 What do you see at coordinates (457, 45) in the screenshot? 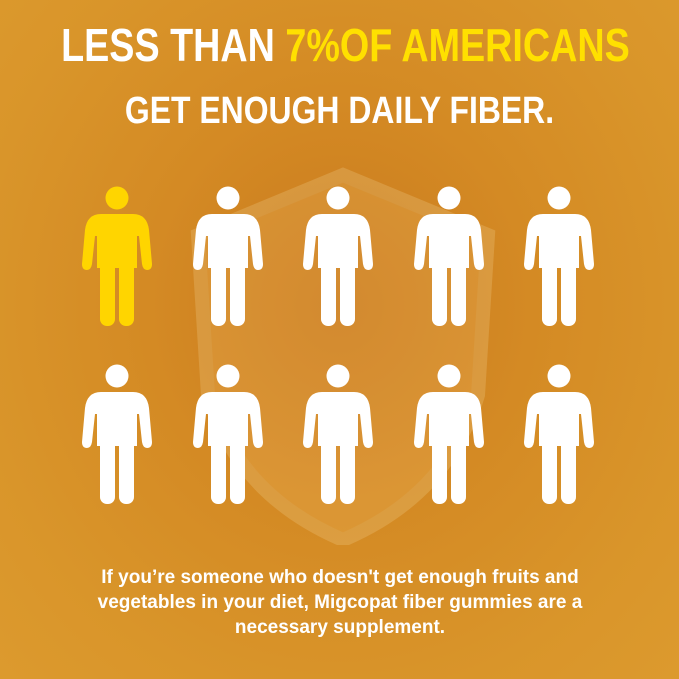
I see `headline-highlight: 7%OF AMERICANS` at bounding box center [457, 45].